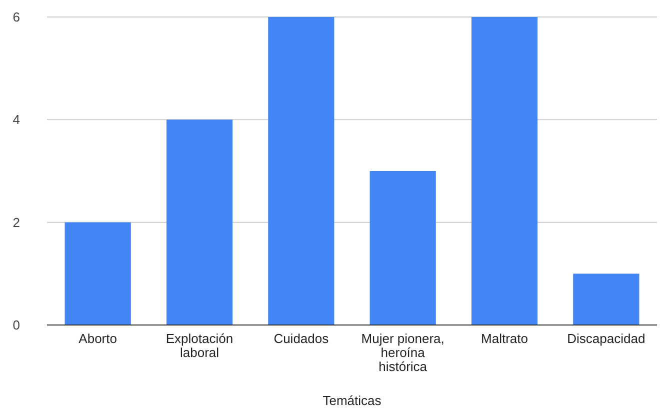 This screenshot has height=411, width=664. Describe the element at coordinates (97, 338) in the screenshot. I see `x-tick-label: Aborto` at that location.